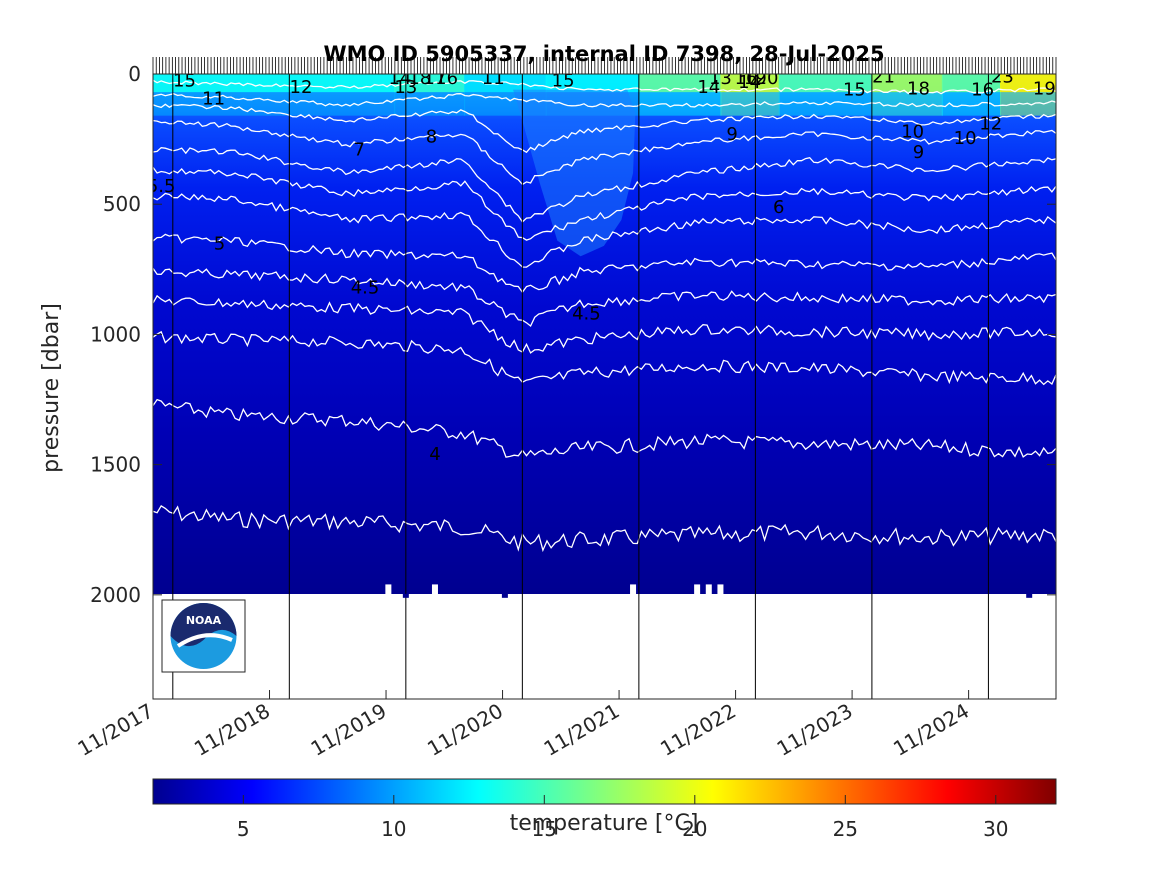 The width and height of the screenshot is (1167, 875). What do you see at coordinates (582, 730) in the screenshot?
I see `x-tick-label: 11/2021` at bounding box center [582, 730].